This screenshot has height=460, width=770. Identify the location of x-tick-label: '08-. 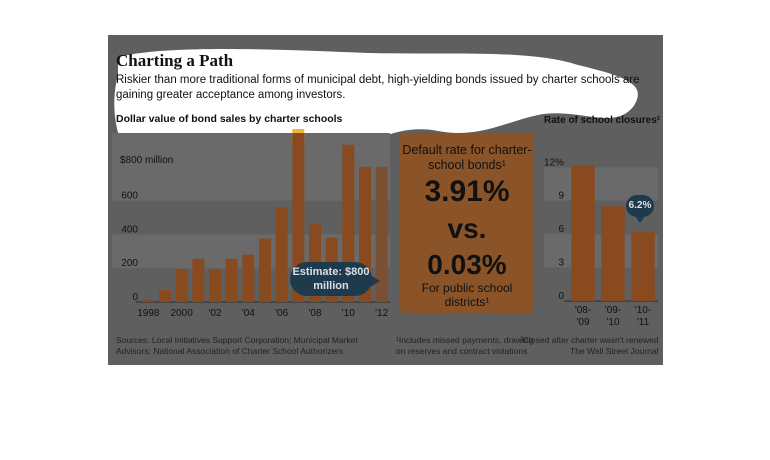
(583, 310).